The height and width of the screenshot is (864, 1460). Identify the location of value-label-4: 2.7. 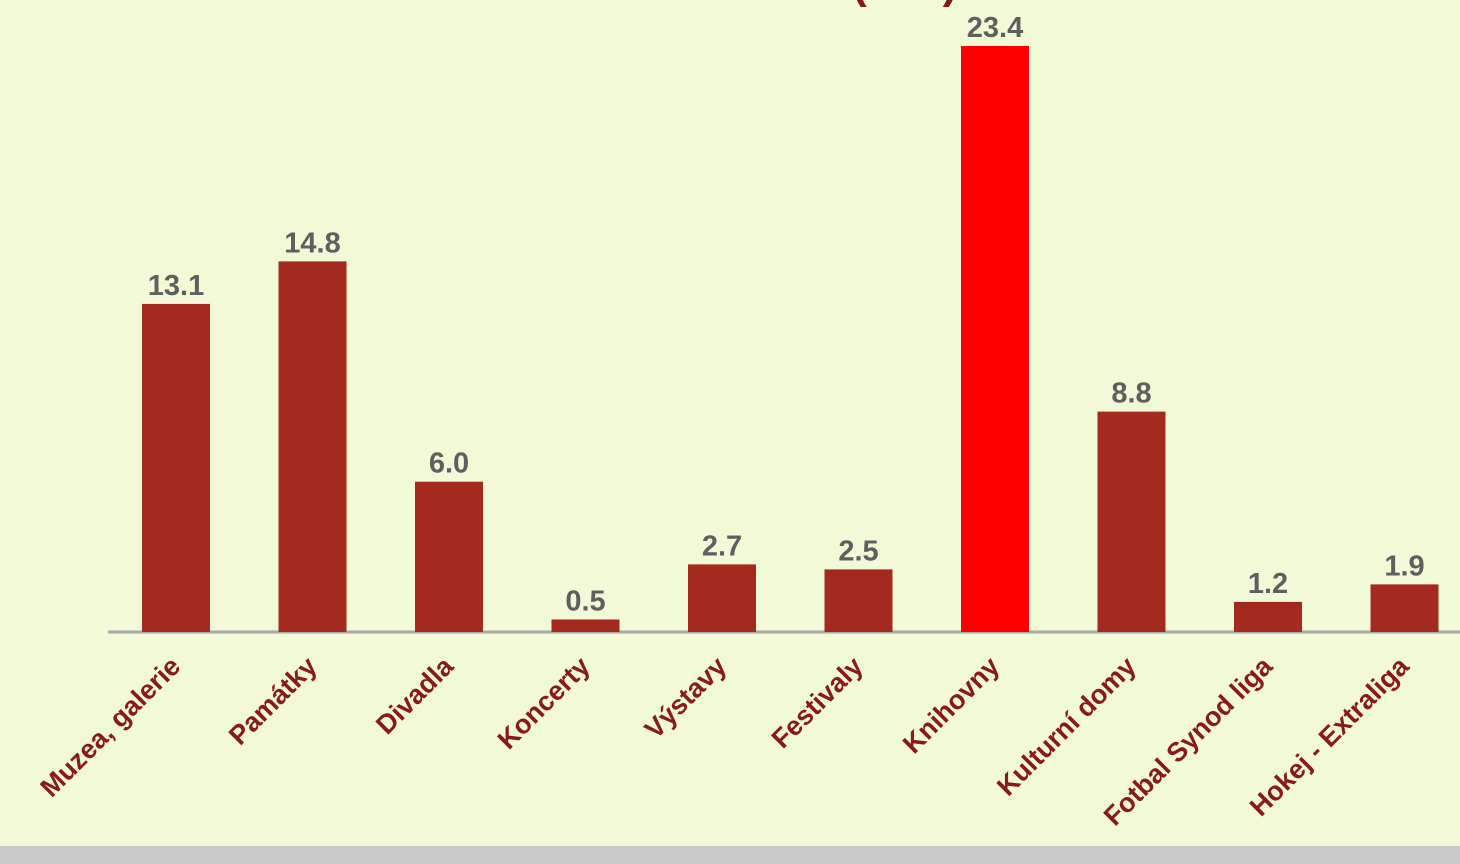
(722, 546).